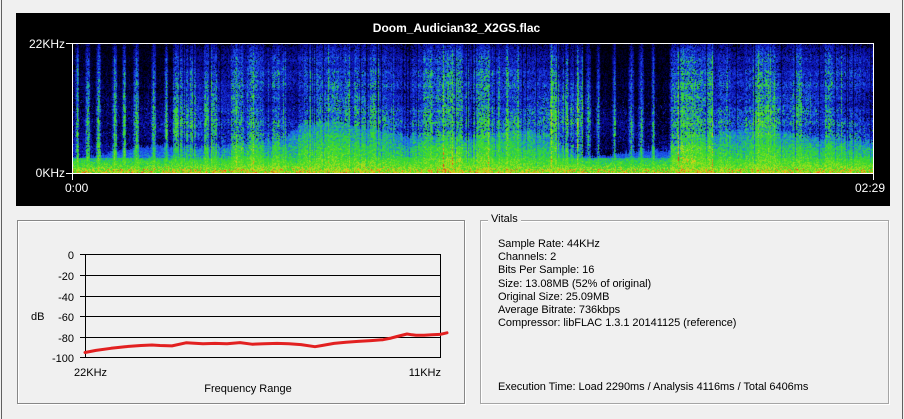 This screenshot has width=904, height=419. What do you see at coordinates (425, 373) in the screenshot?
I see `svg-text: 11KHz` at bounding box center [425, 373].